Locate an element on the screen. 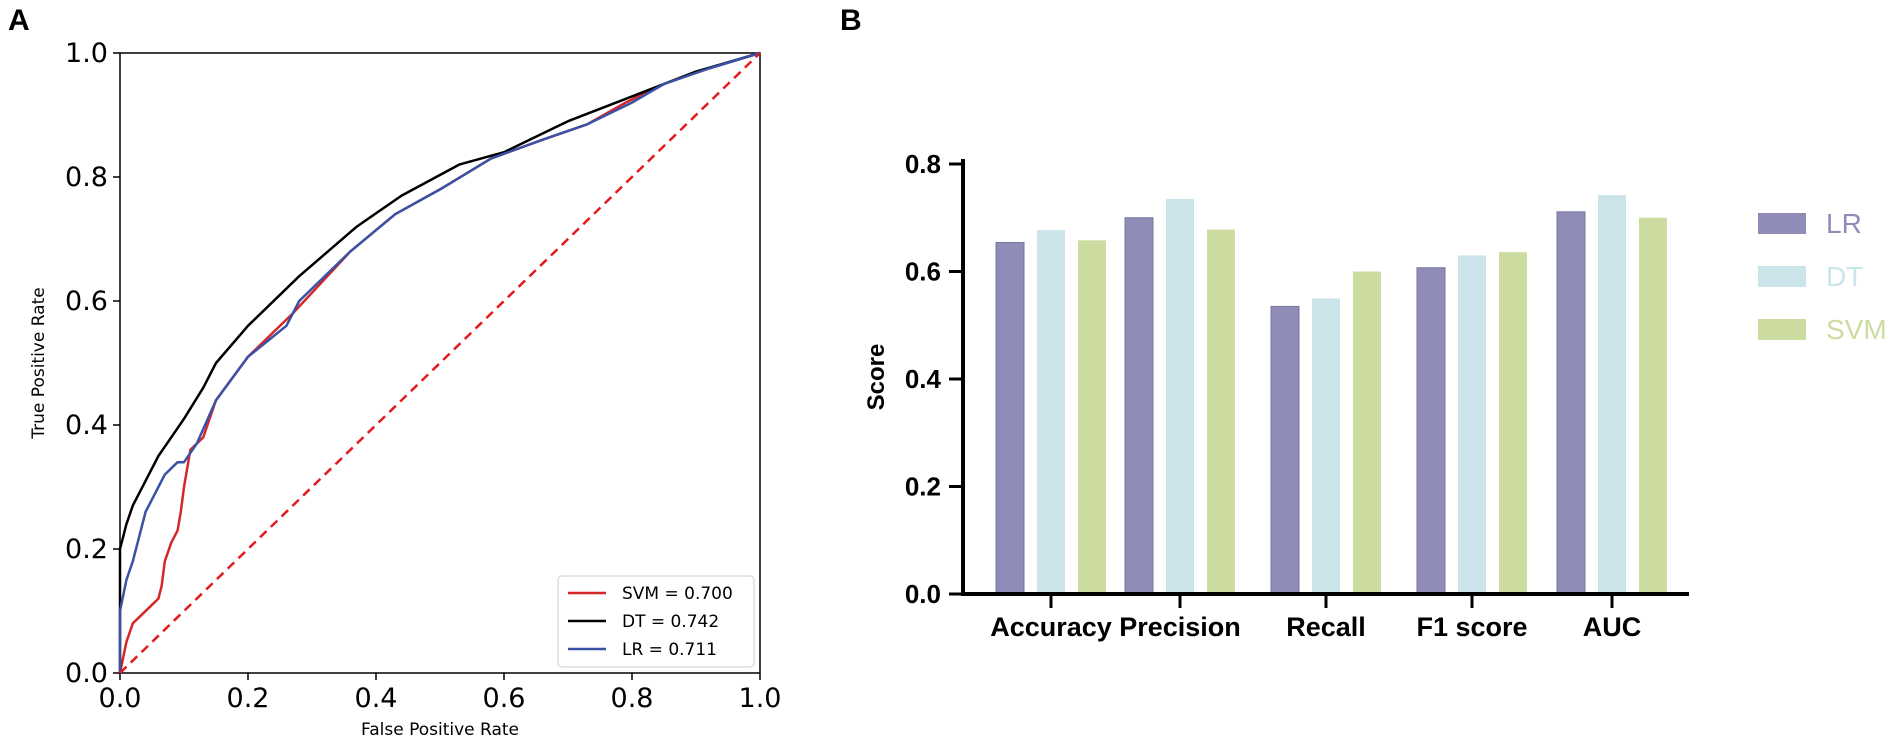 The image size is (1901, 742). bar-lr-accuracy is located at coordinates (1010, 418).